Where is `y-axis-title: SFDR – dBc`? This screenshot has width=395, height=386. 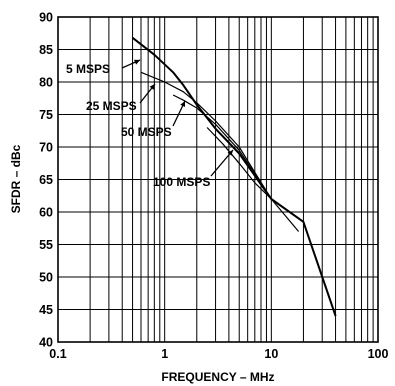 y-axis-title: SFDR – dBc is located at coordinates (16, 178).